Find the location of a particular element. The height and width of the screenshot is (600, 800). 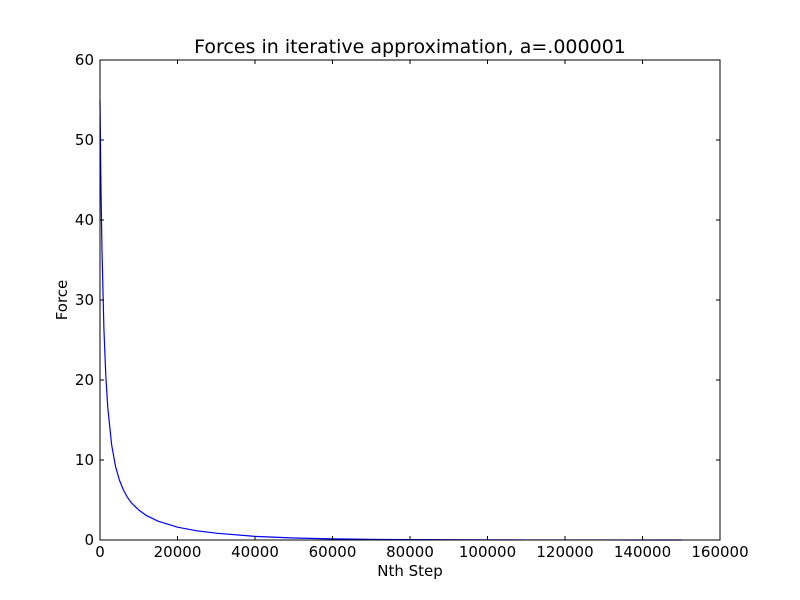

x-tick-label: 100000 is located at coordinates (487, 552).